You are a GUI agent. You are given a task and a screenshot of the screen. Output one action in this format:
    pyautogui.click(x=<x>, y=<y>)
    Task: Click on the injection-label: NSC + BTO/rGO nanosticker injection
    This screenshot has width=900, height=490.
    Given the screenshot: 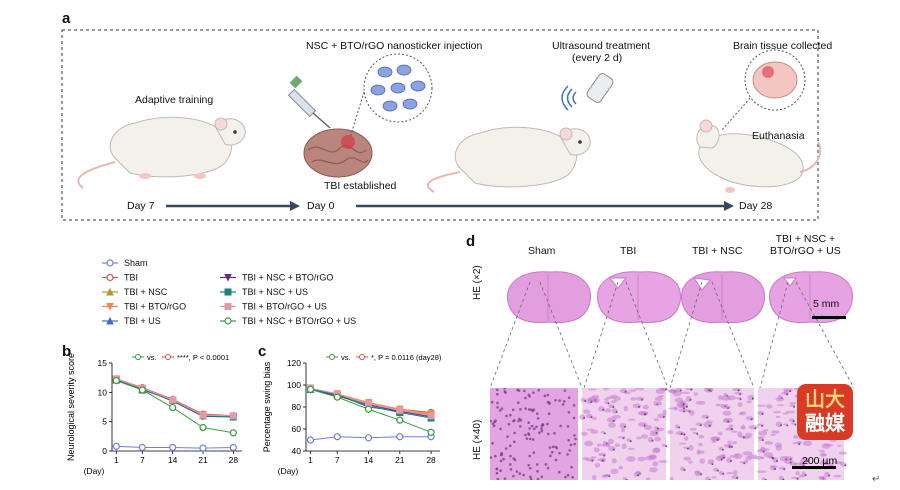 What is the action you would take?
    pyautogui.click(x=394, y=46)
    